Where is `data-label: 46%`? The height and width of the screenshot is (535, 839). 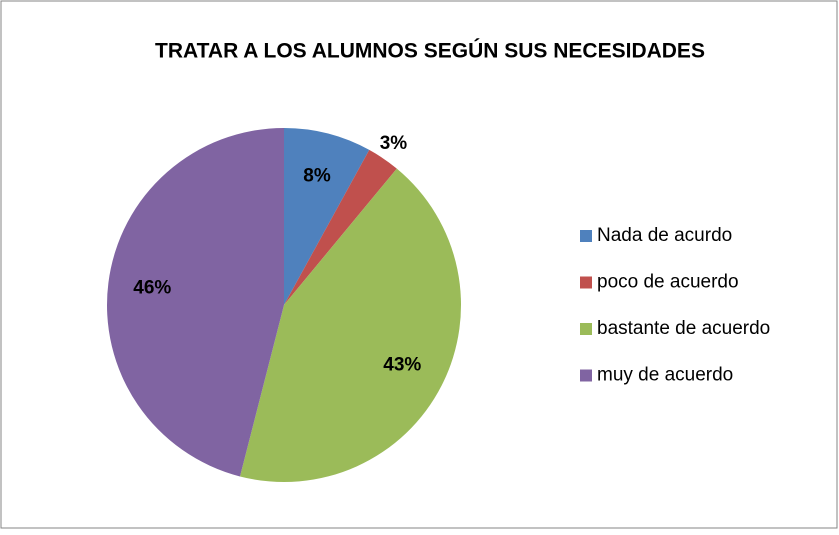 data-label: 46% is located at coordinates (152, 287).